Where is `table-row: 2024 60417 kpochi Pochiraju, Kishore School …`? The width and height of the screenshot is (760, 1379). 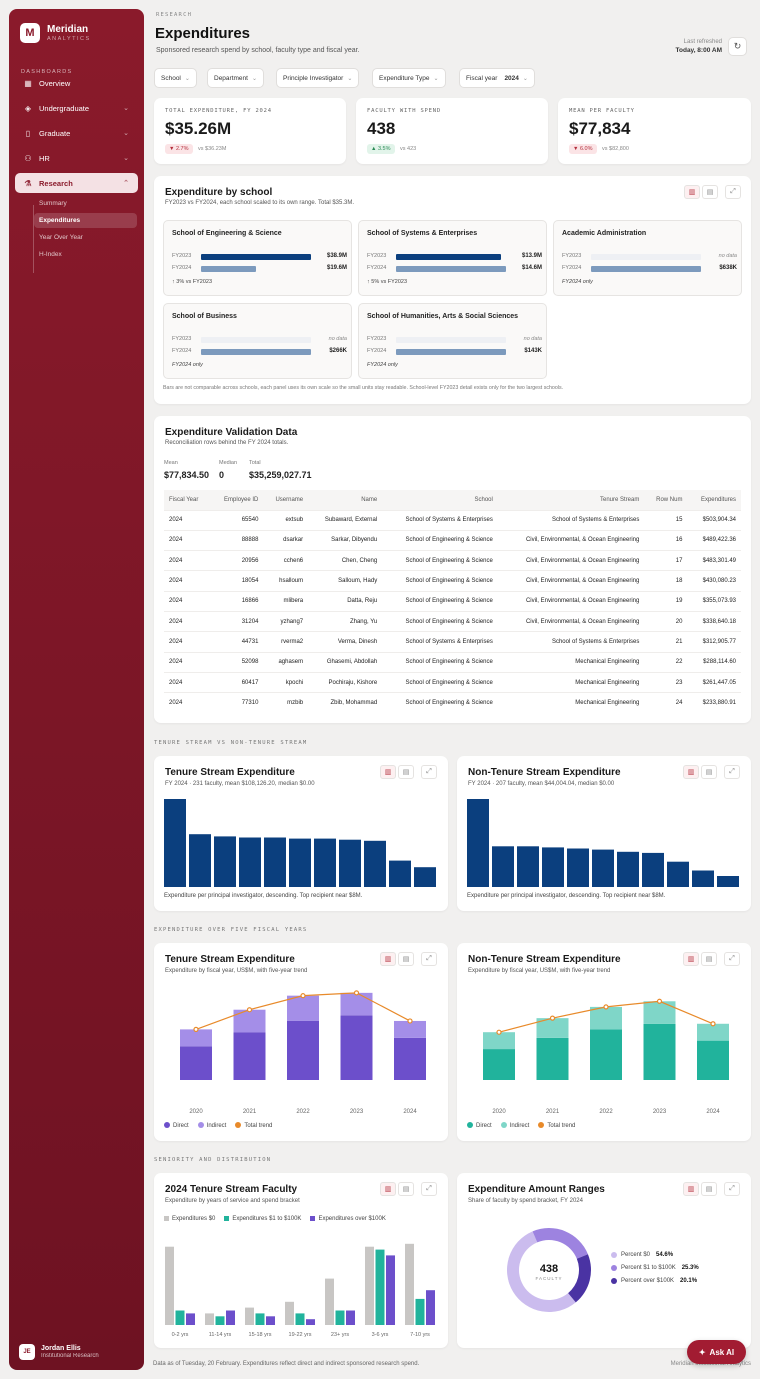
table-row: 2024 60417 kpochi Pochiraju, Kishore School … is located at coordinates (452, 682).